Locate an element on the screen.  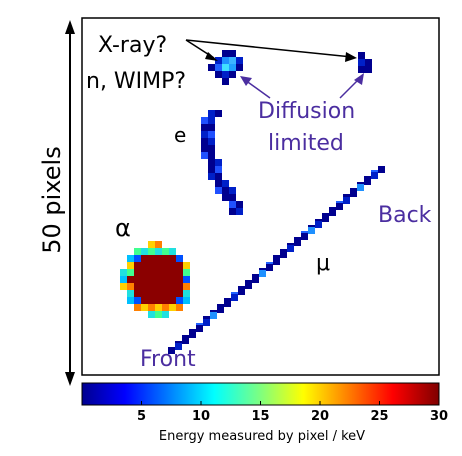
arrowhead-left is located at coordinates (211, 56).